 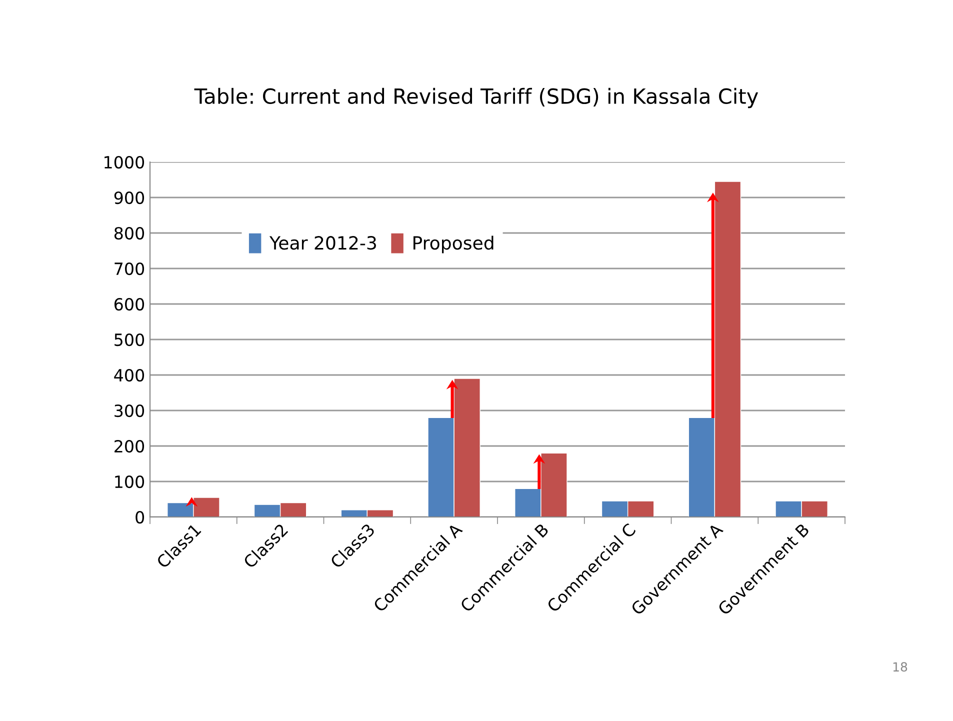 I want to click on legend-label: Proposed, so click(x=454, y=245).